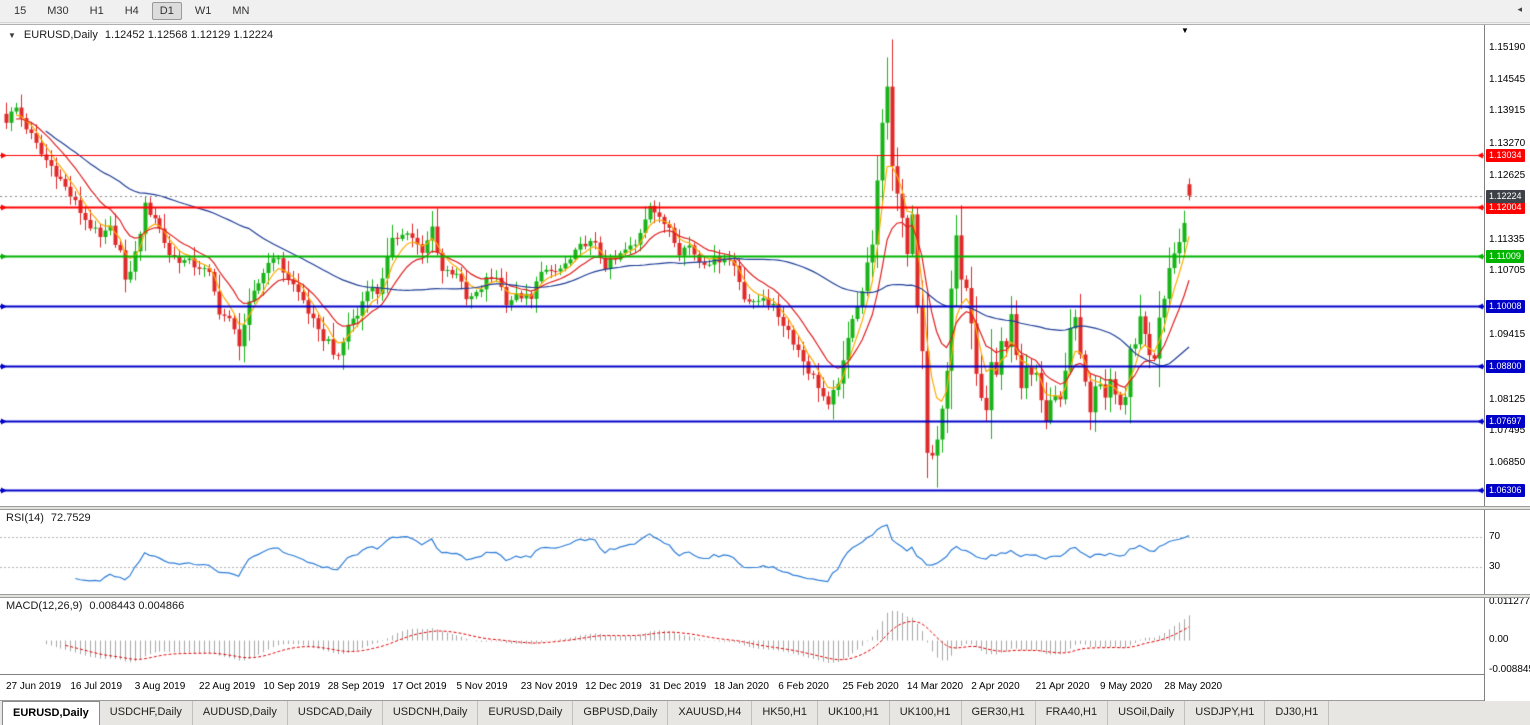  I want to click on time-scale-label: 22 Aug 2019, so click(227, 686).